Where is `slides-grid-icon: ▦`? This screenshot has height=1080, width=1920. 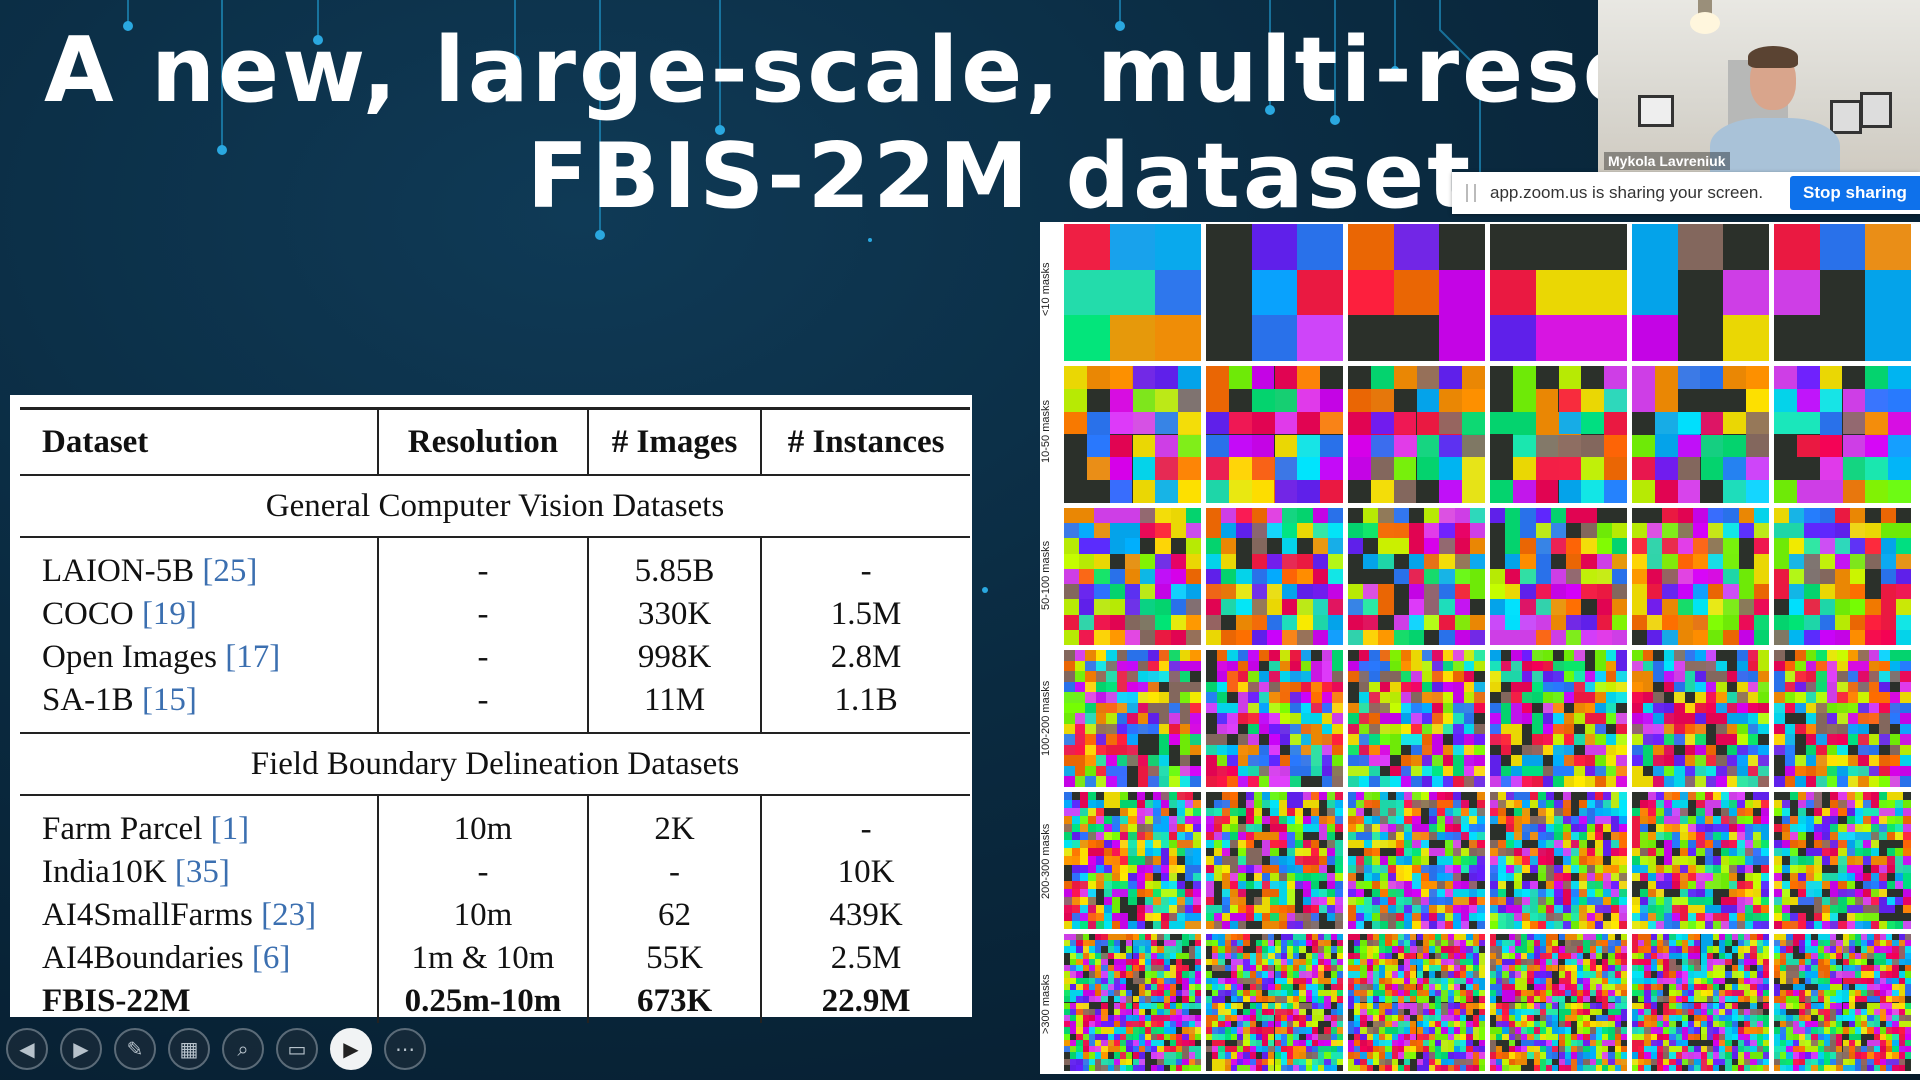 slides-grid-icon: ▦ is located at coordinates (189, 1049).